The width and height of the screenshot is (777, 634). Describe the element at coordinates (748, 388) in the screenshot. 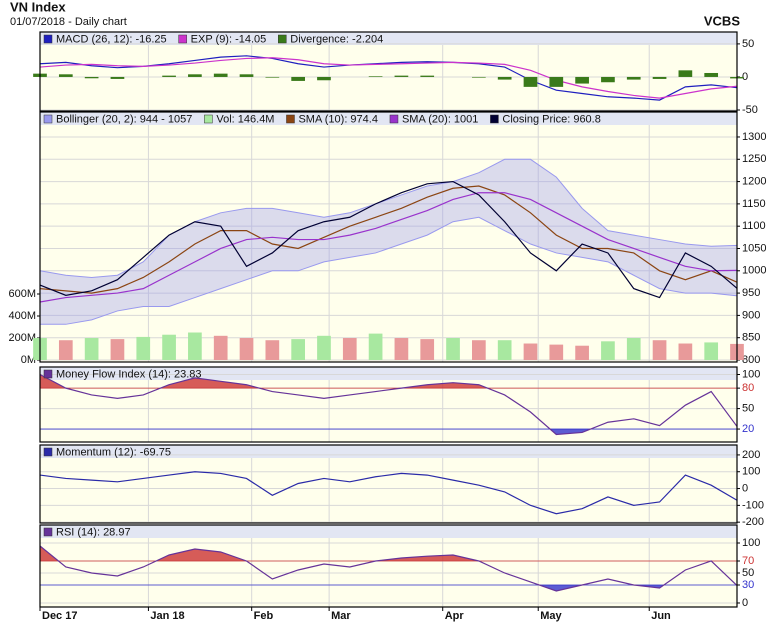

I see `y-tick-label: 80` at that location.